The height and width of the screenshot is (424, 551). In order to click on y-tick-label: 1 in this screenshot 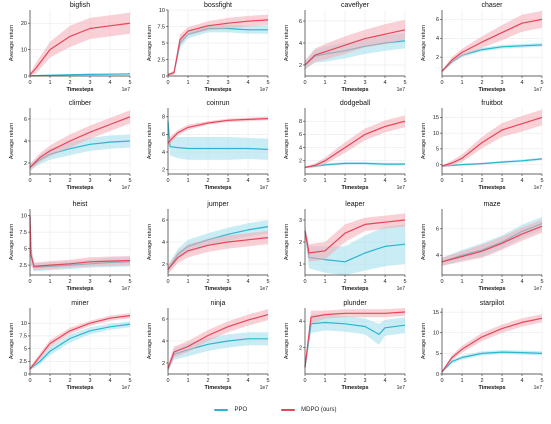, I will do `click(300, 265)`.